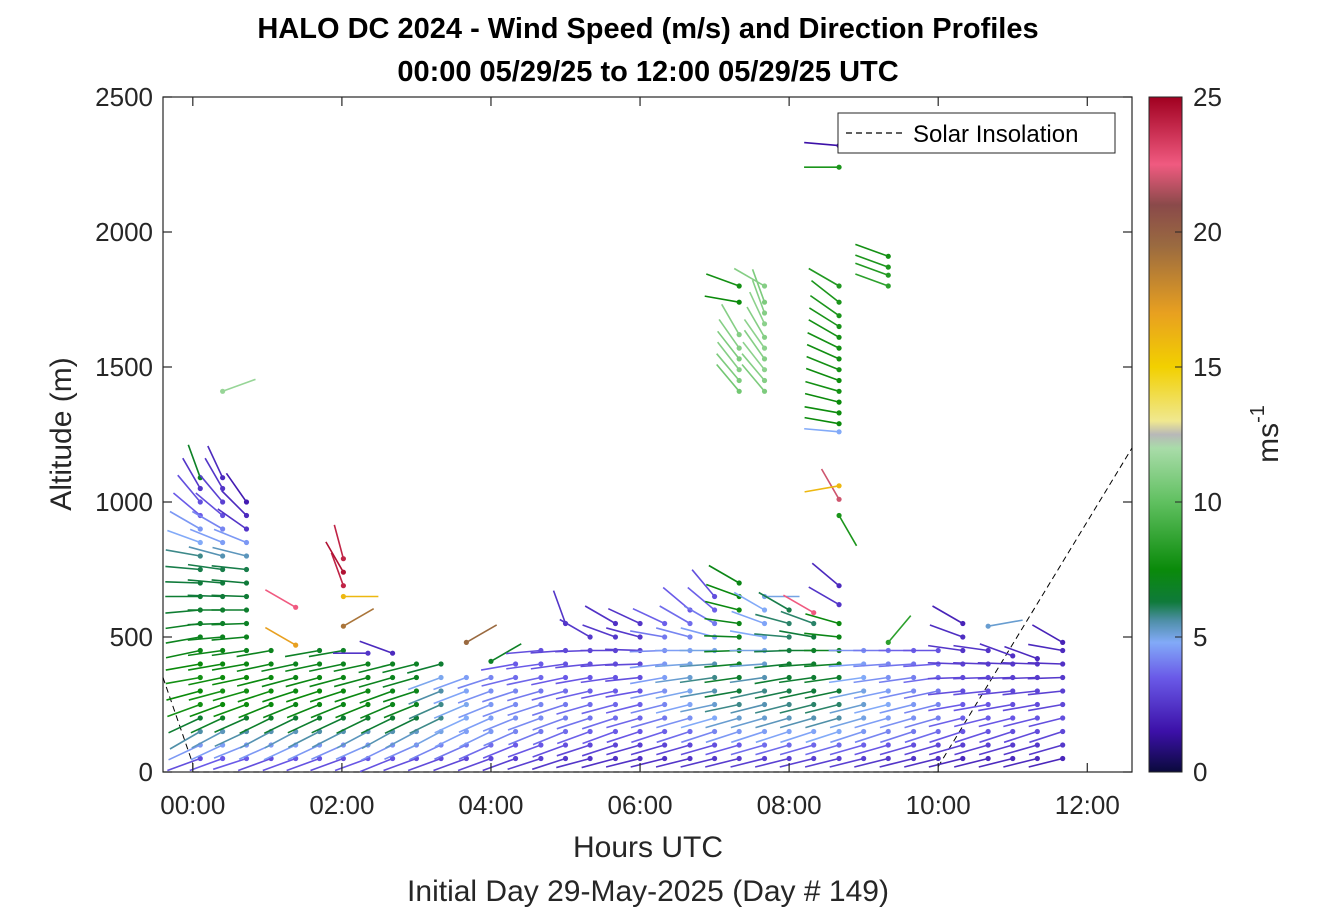 This screenshot has height=911, width=1343. I want to click on legend-box, so click(976, 133).